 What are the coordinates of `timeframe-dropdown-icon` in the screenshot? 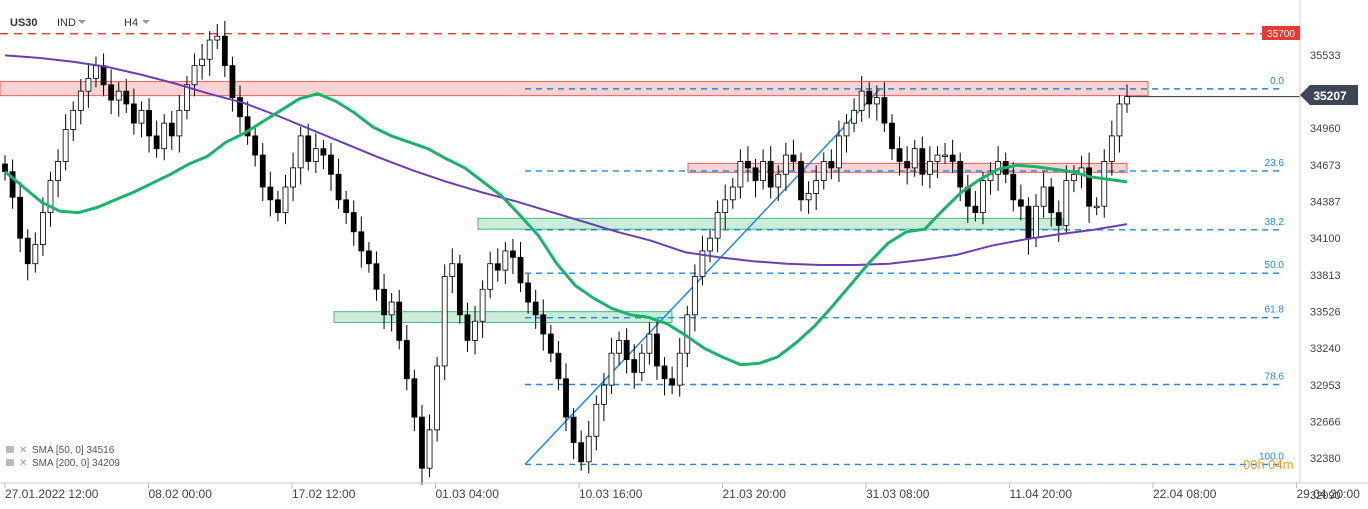 It's located at (146, 22).